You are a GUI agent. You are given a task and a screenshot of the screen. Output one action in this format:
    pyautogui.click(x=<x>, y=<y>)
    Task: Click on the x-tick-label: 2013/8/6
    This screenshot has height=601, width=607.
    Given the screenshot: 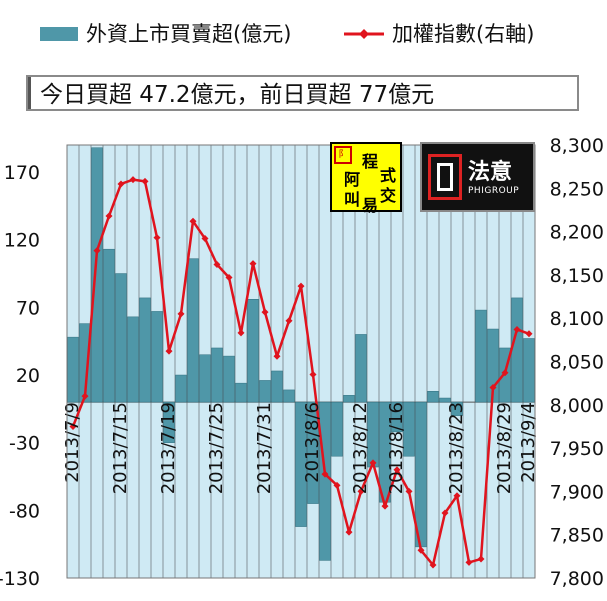 What is the action you would take?
    pyautogui.click(x=312, y=442)
    